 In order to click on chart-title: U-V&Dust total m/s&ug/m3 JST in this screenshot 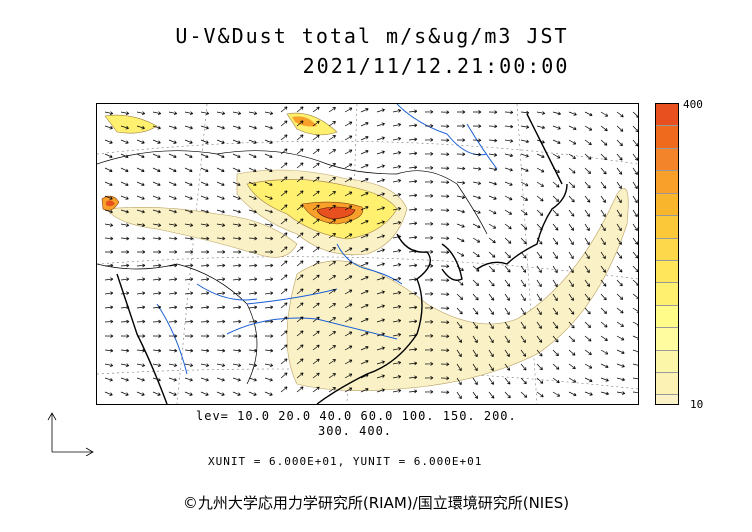, I will do `click(372, 36)`.